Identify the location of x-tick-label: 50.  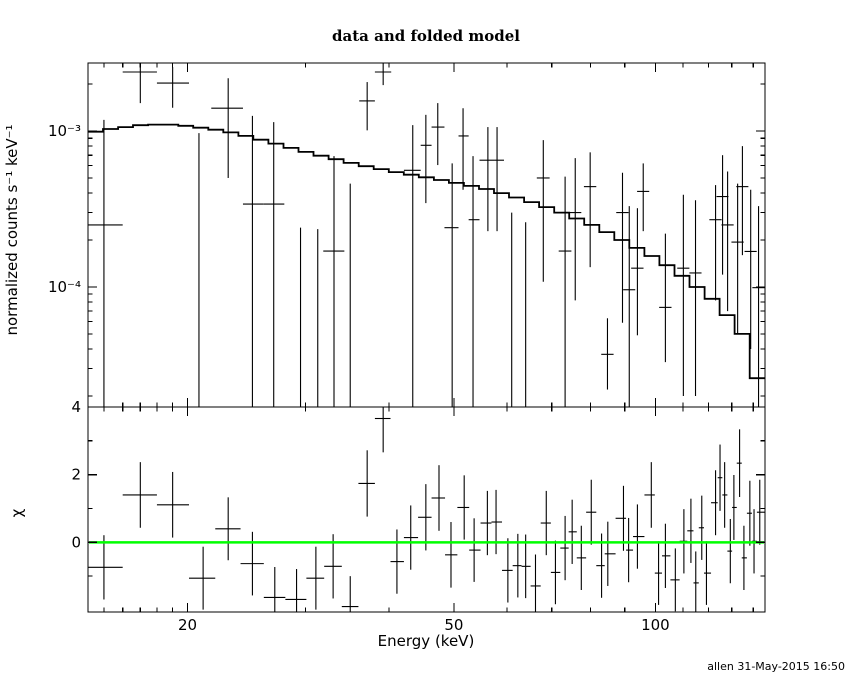
(453, 625).